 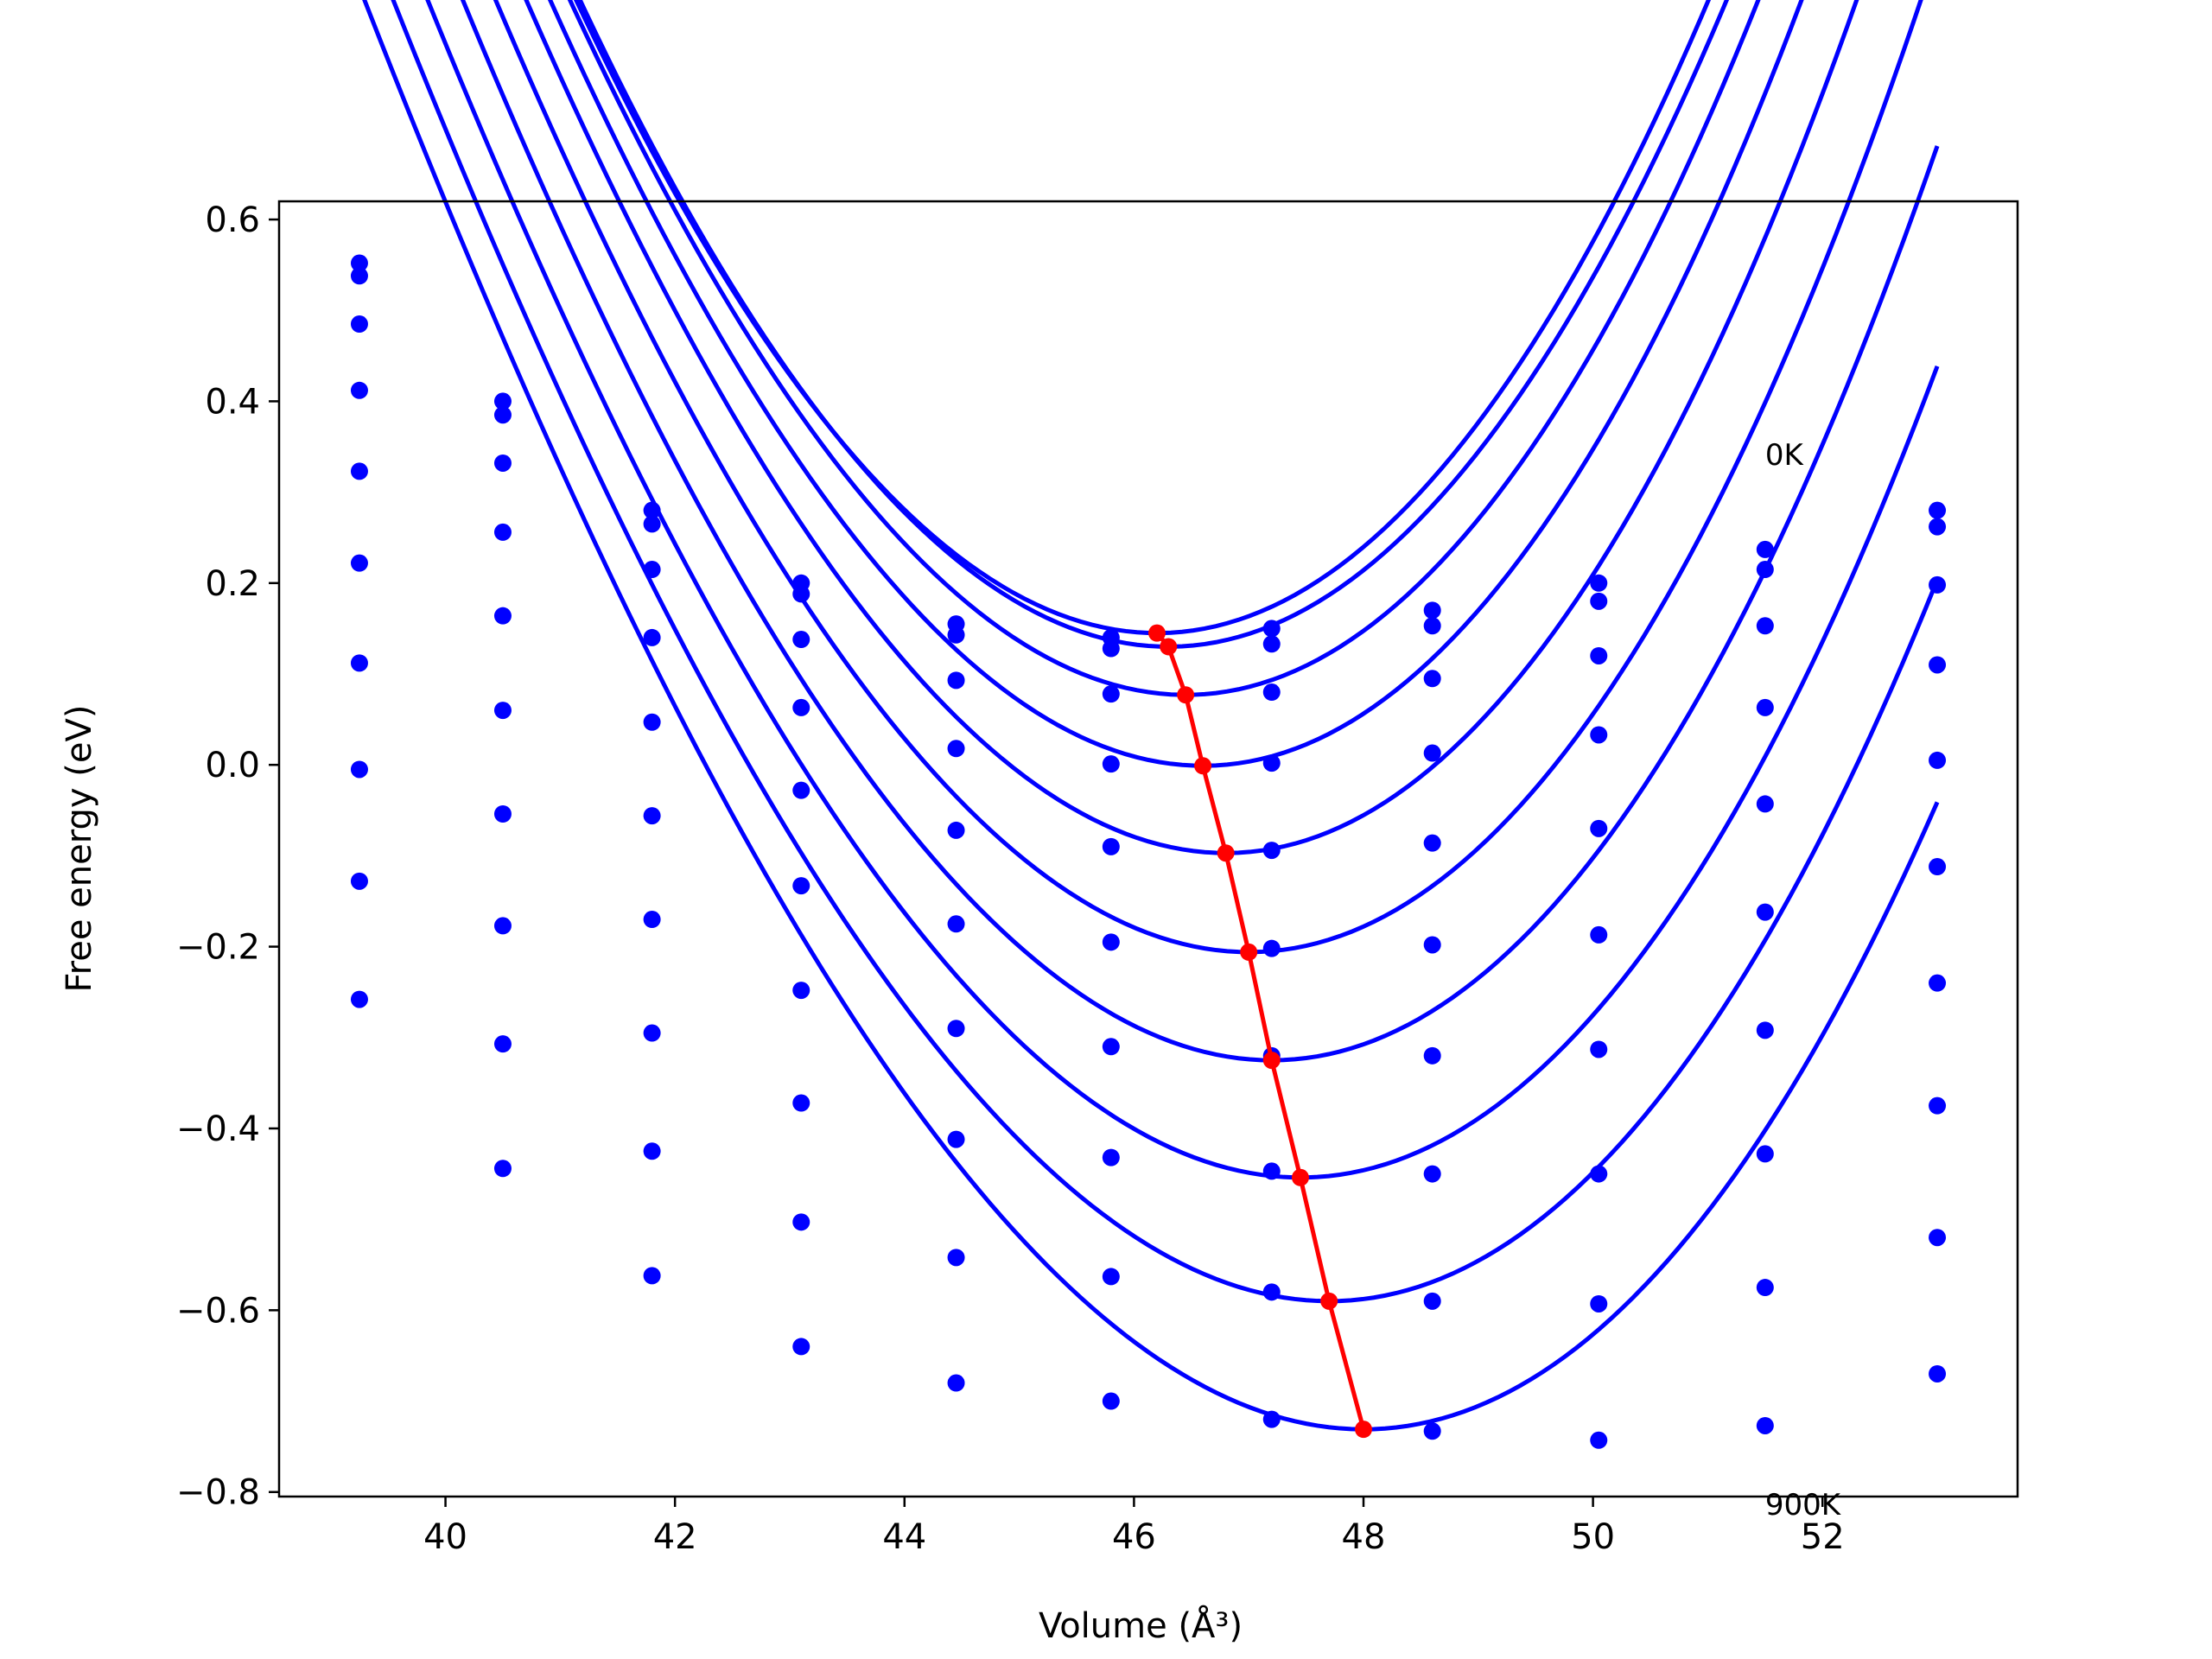 What do you see at coordinates (675, 1537) in the screenshot?
I see `x-tick-label: 42` at bounding box center [675, 1537].